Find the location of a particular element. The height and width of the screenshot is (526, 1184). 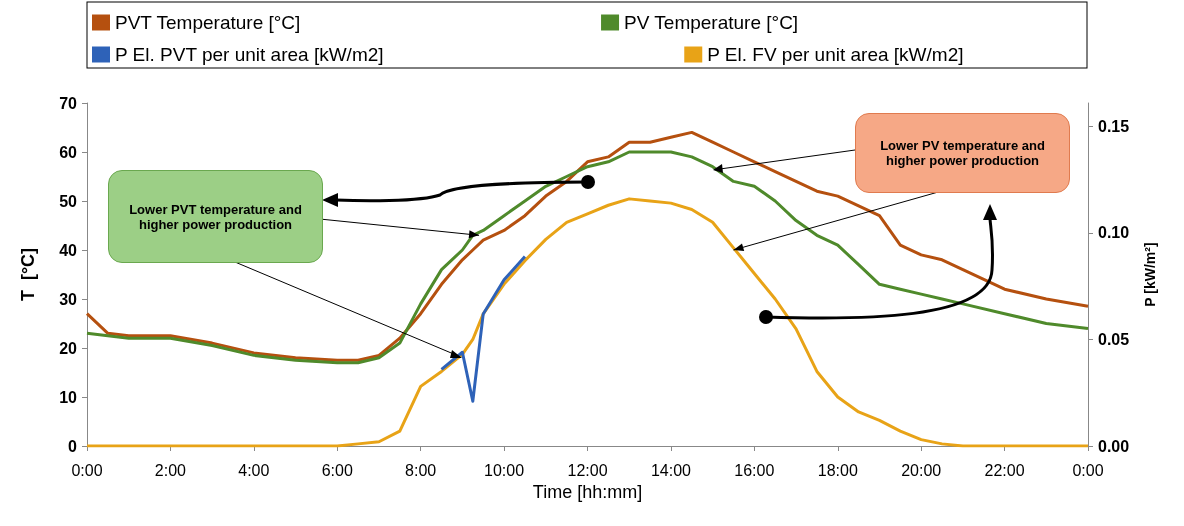

x-tick-label: 18:00 is located at coordinates (837, 470).